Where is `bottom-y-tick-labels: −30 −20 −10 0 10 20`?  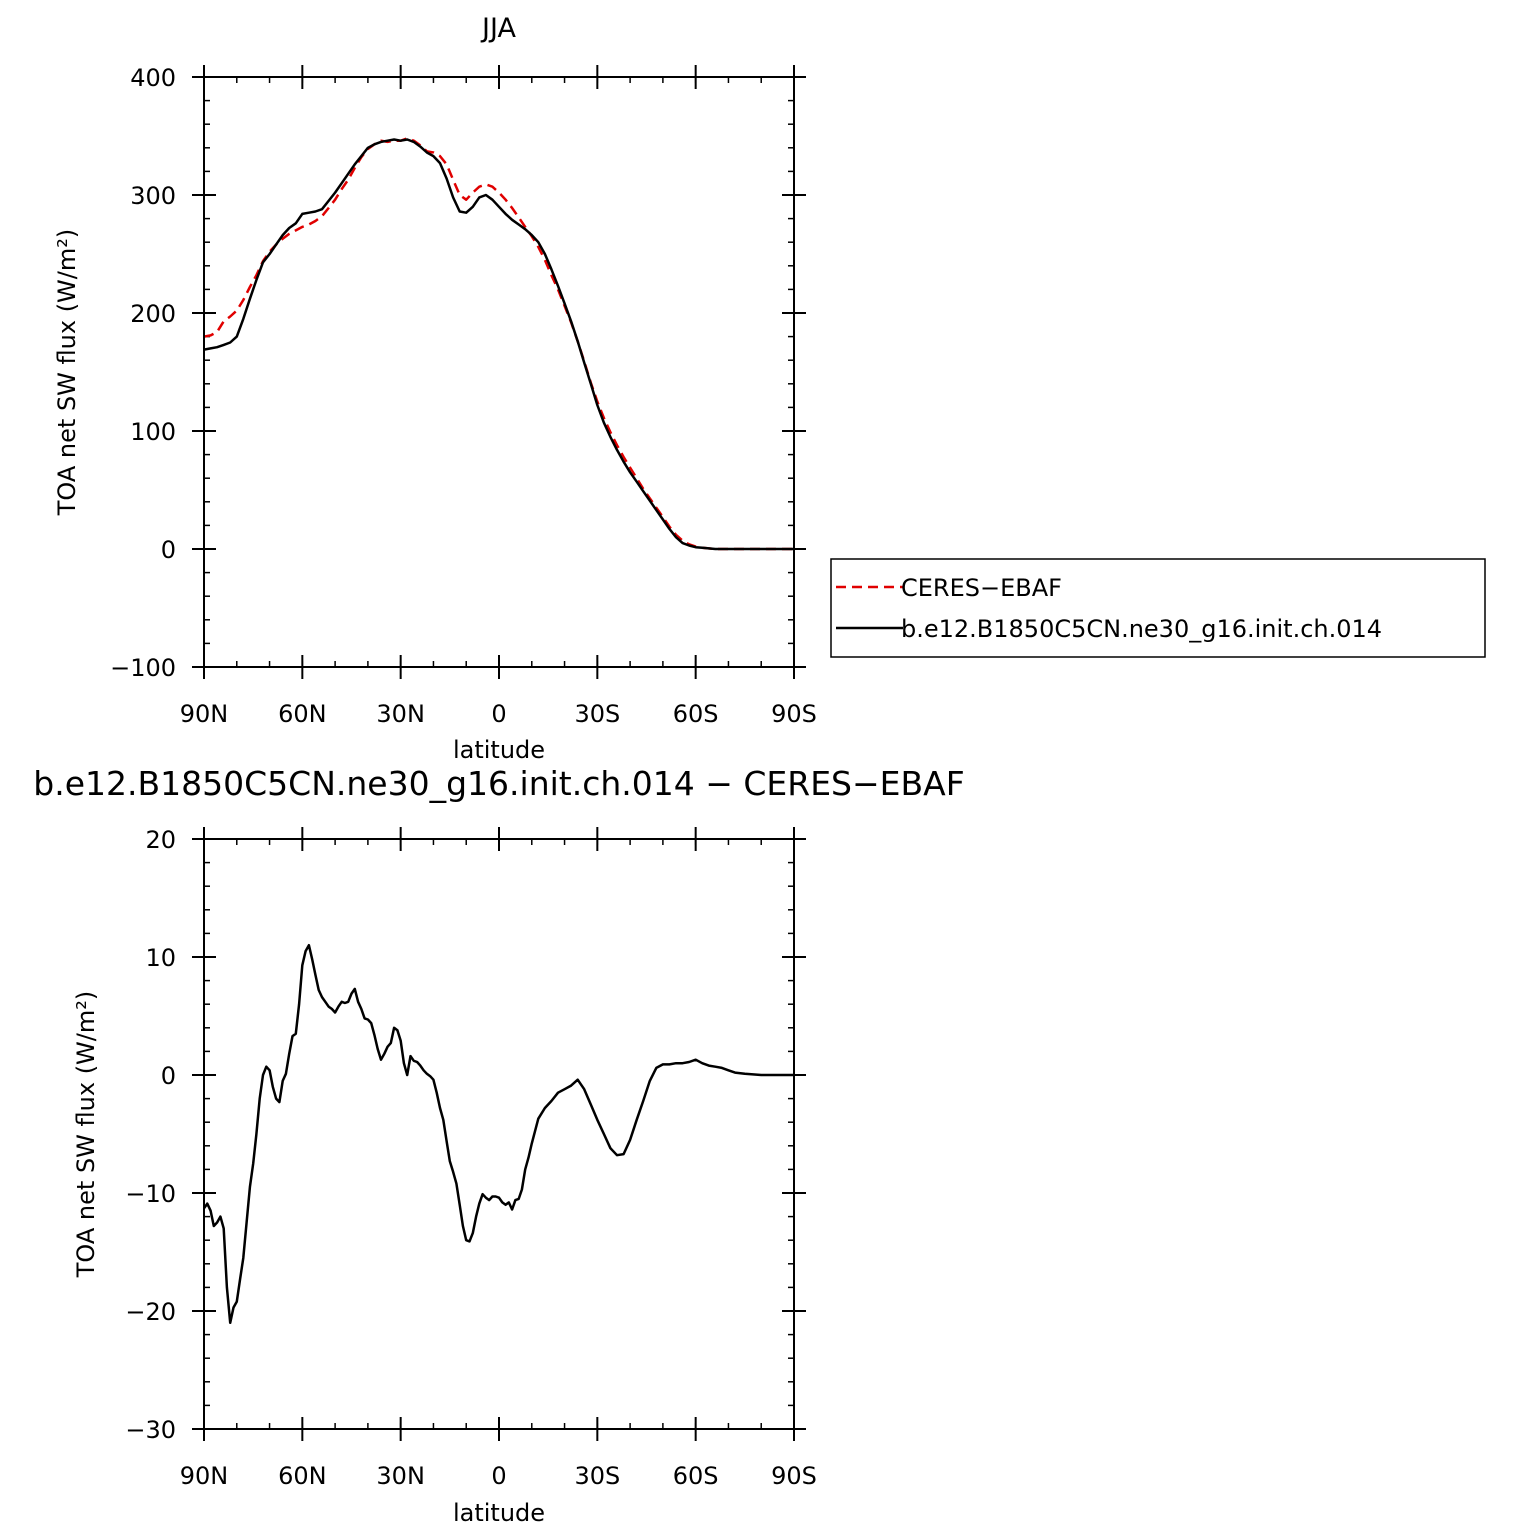
bottom-y-tick-labels: −30 −20 −10 0 10 20 is located at coordinates (150, 1135).